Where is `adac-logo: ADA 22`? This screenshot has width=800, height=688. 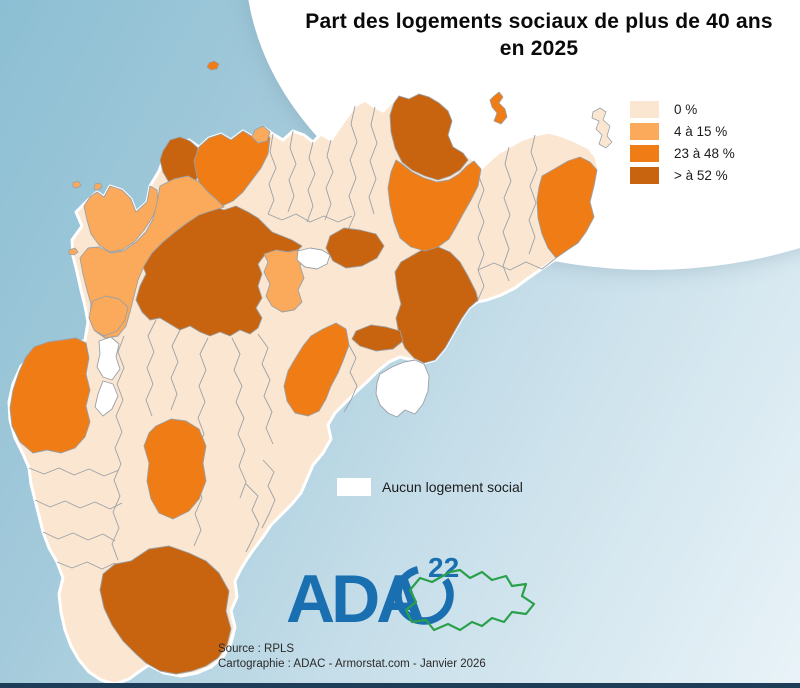 adac-logo: ADA 22 is located at coordinates (411, 594).